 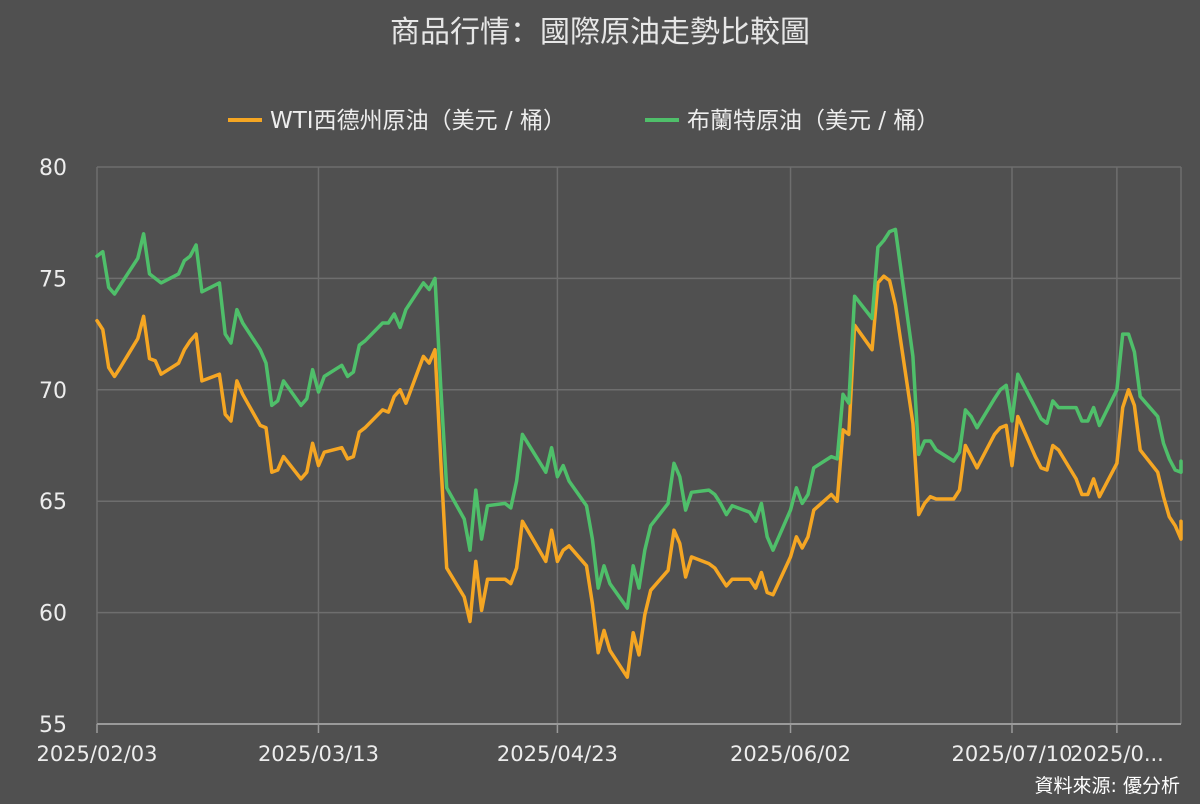 What do you see at coordinates (96, 754) in the screenshot?
I see `x-tick-label: 2025/02/03` at bounding box center [96, 754].